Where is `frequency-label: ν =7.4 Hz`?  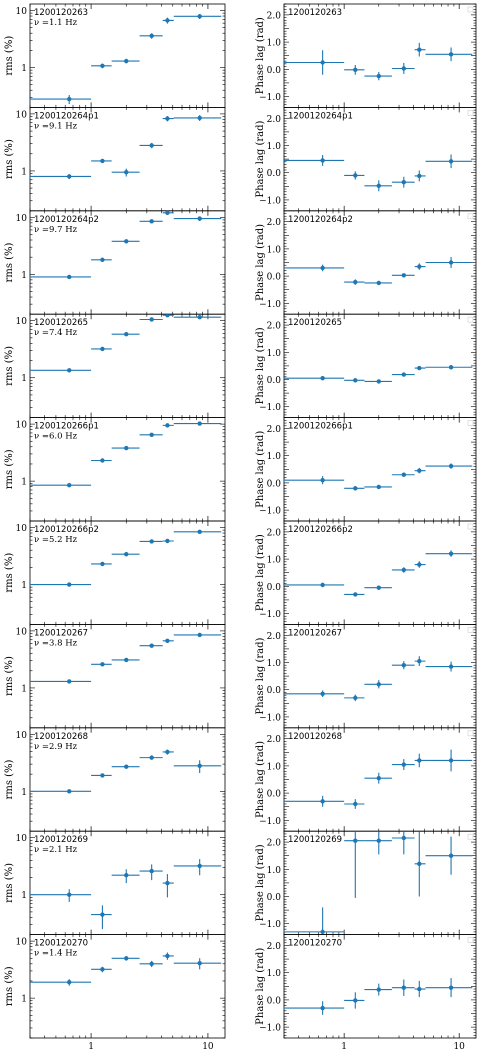
frequency-label: ν =7.4 Hz is located at coordinates (56, 333).